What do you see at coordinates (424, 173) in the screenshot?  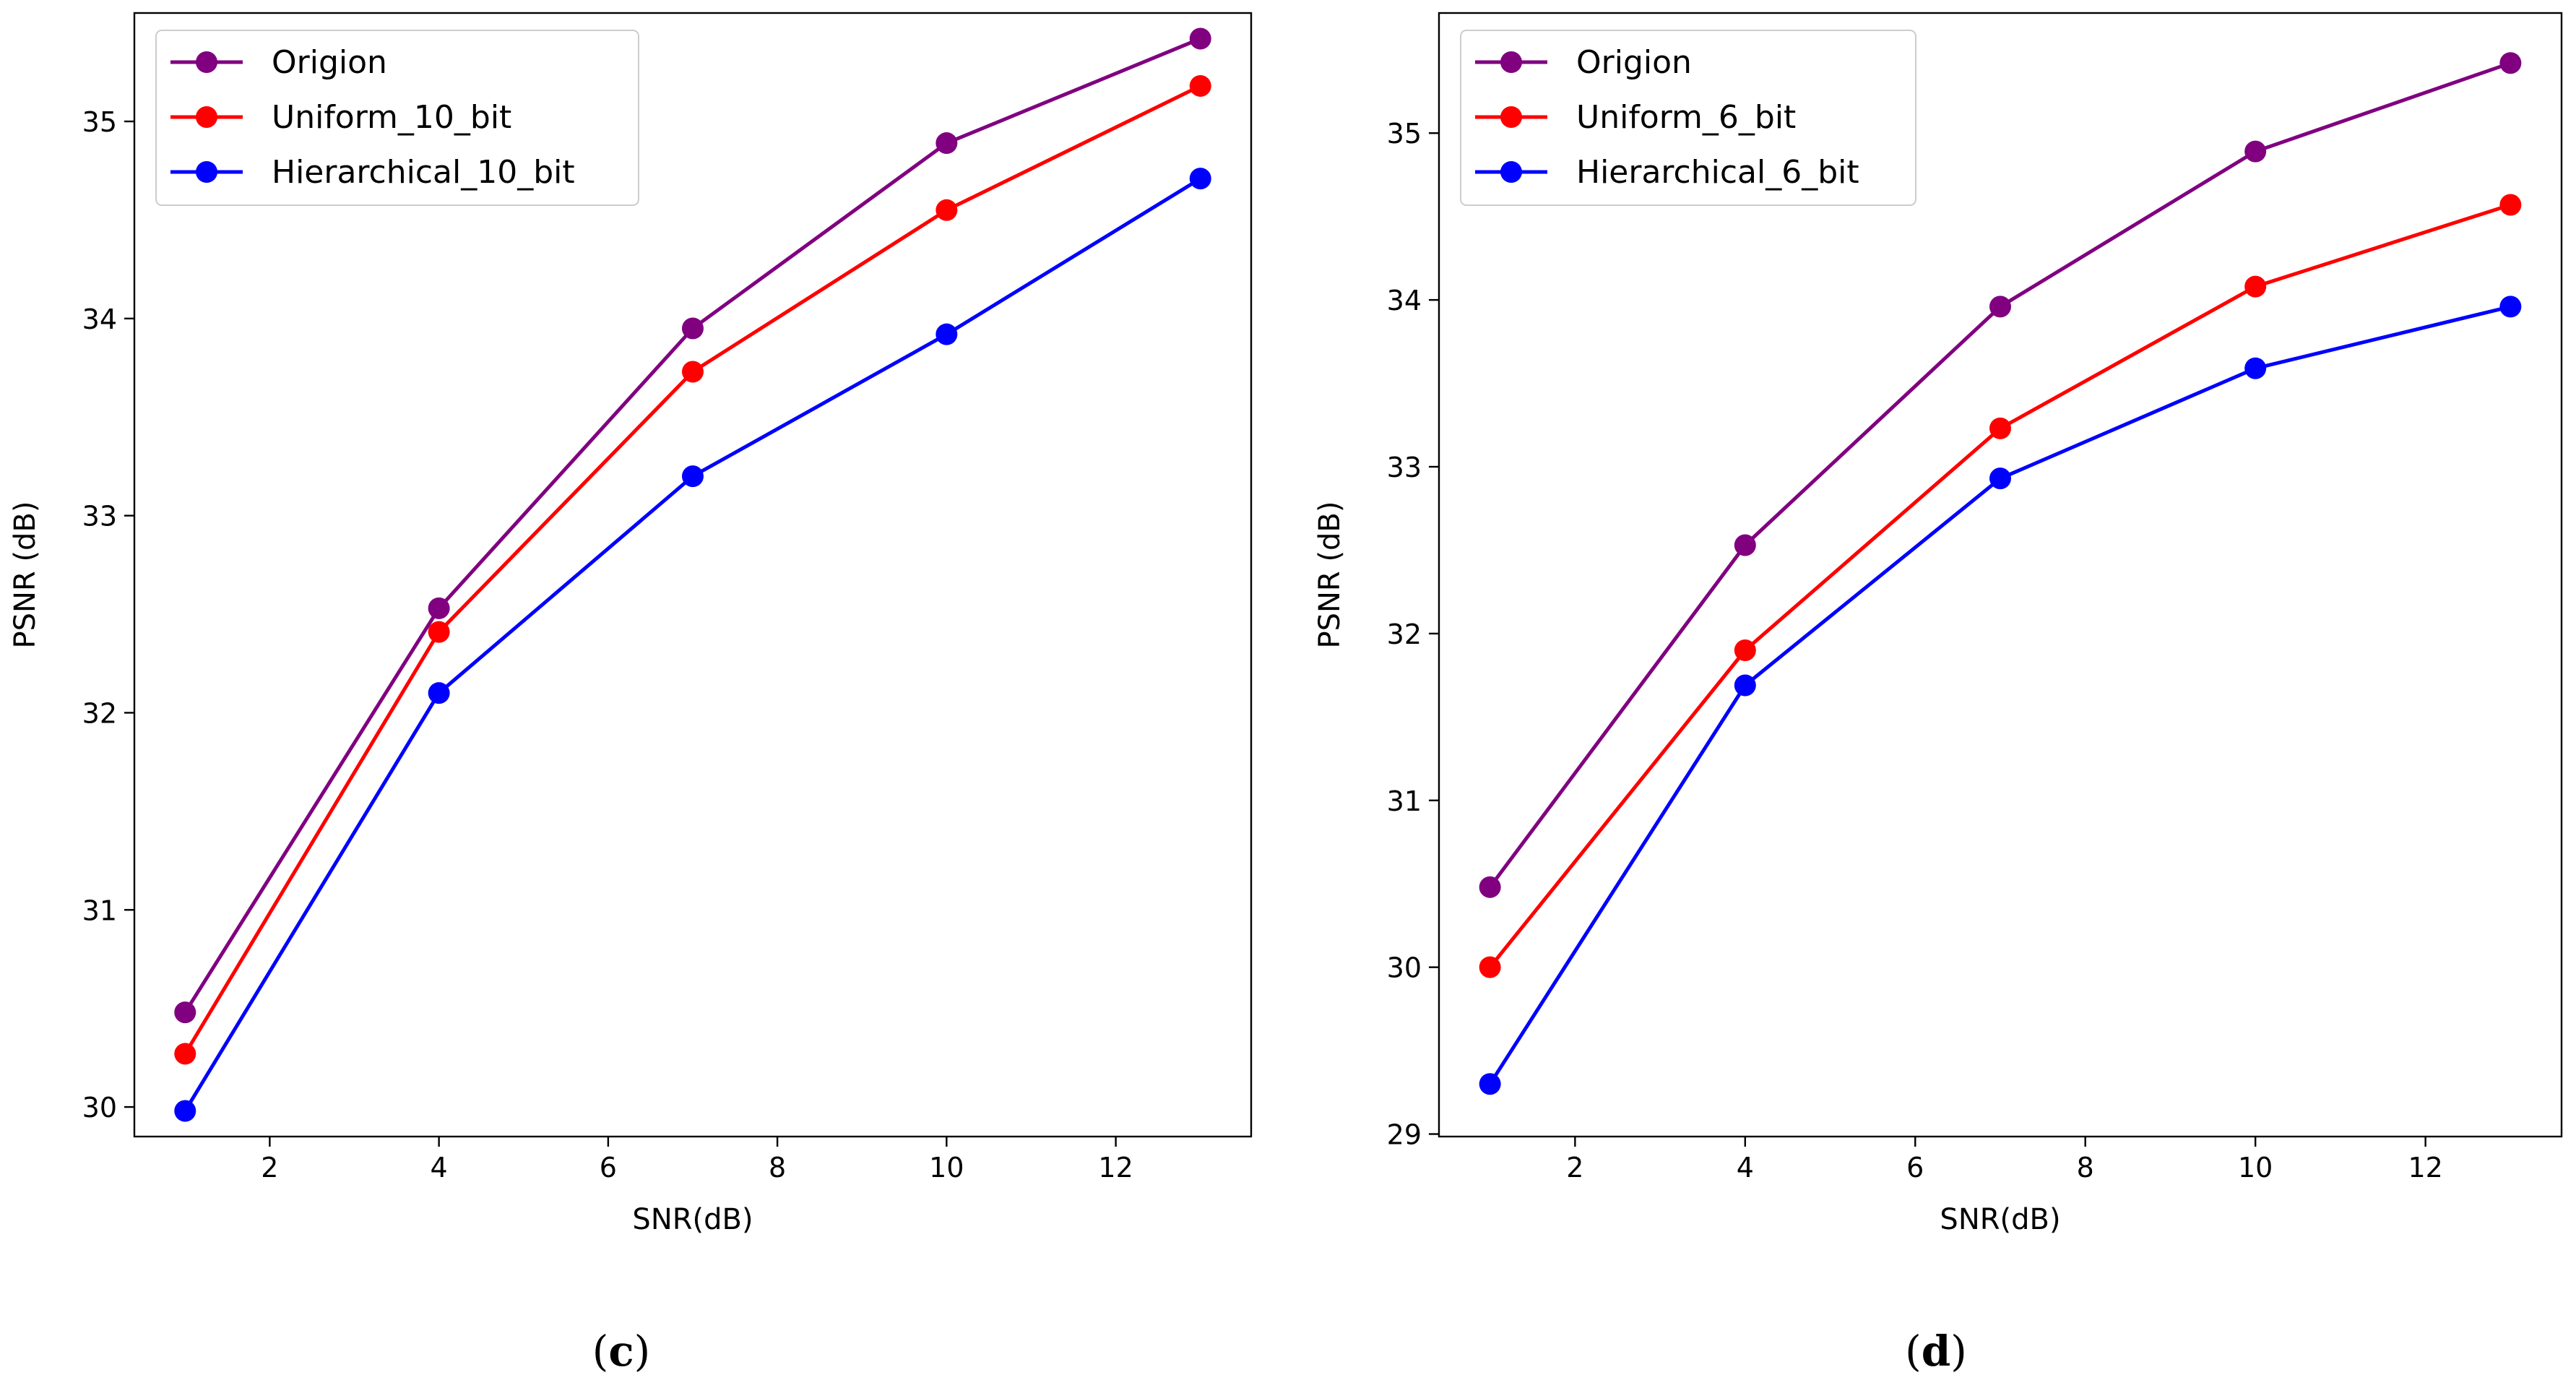 I see `legend-label: Hierarchical_10_bit` at bounding box center [424, 173].